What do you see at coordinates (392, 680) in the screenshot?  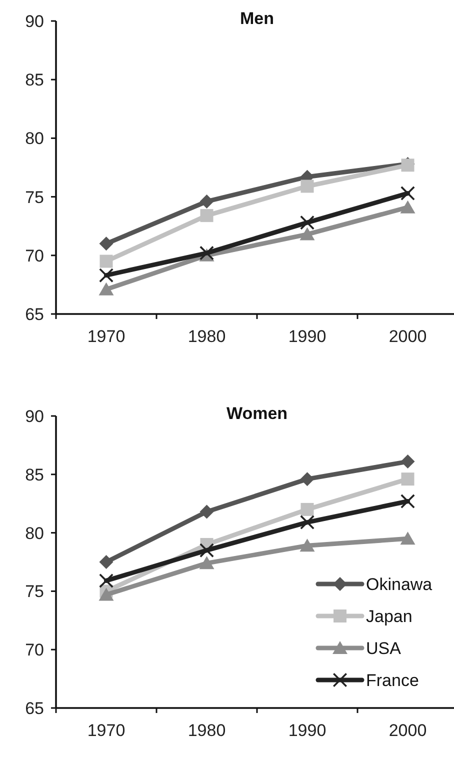 I see `legend-label: France` at bounding box center [392, 680].